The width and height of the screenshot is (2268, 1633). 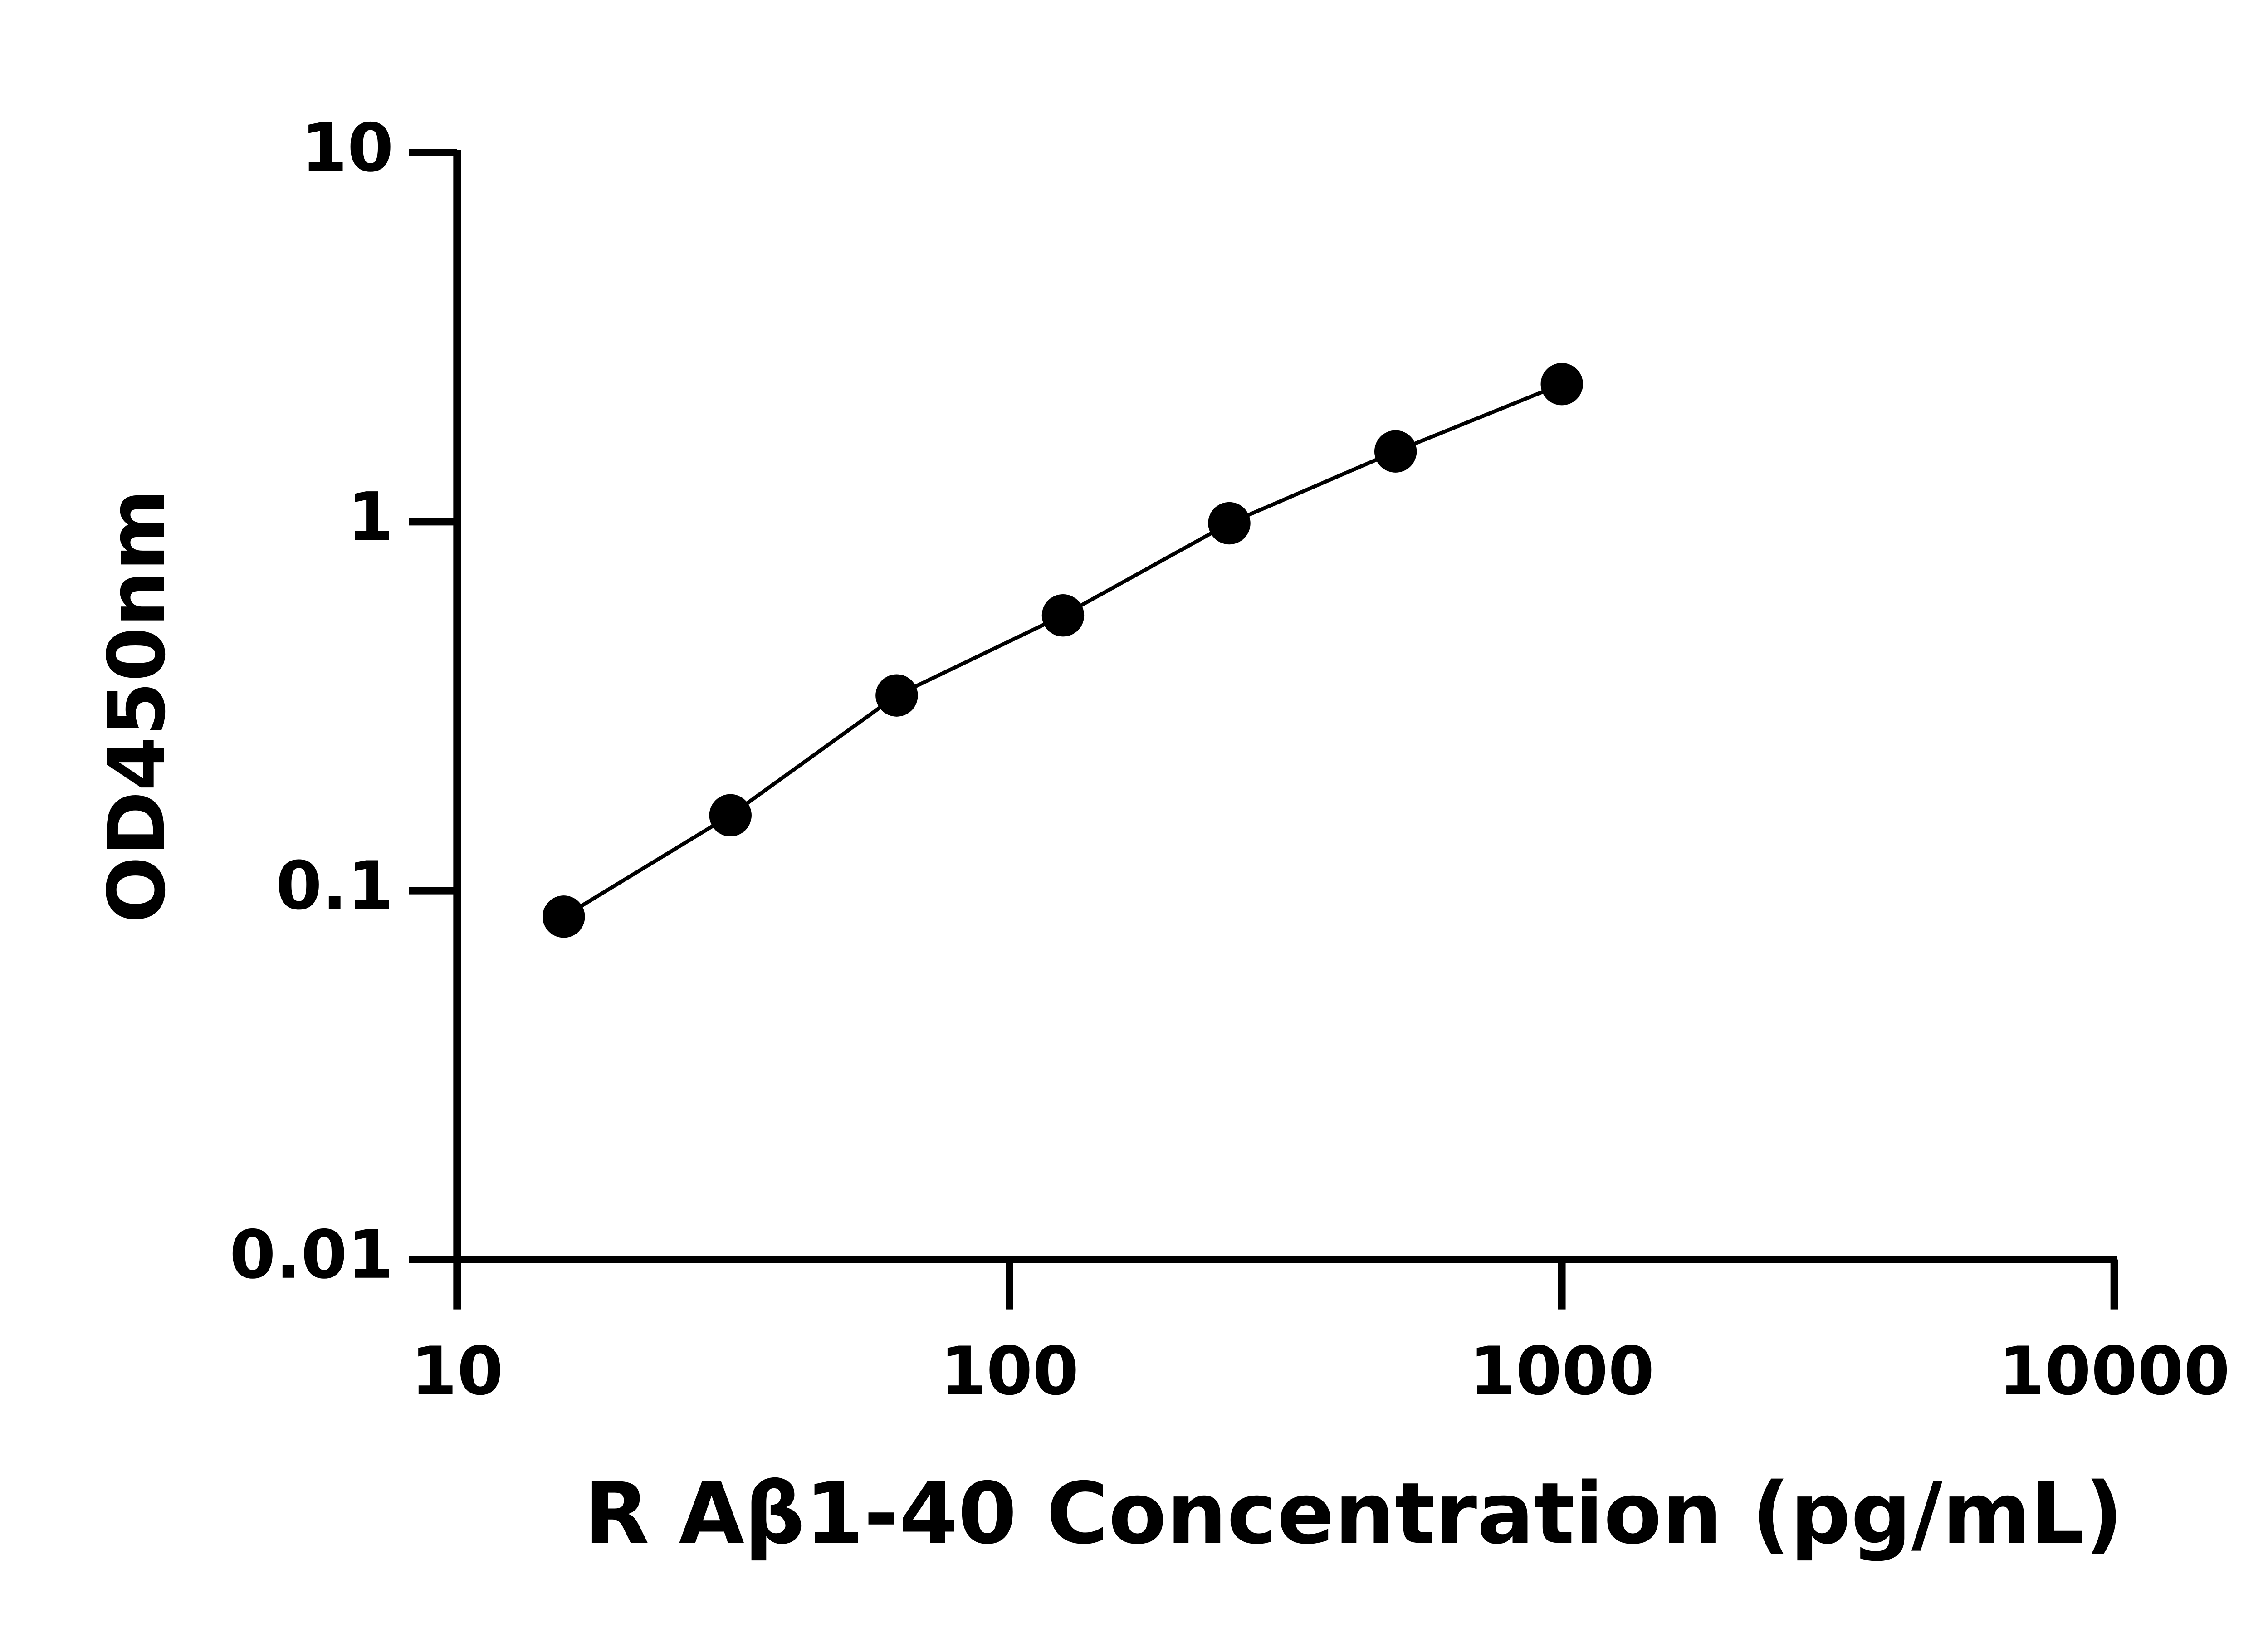 I want to click on y-tick-label: 0.01, so click(x=312, y=1255).